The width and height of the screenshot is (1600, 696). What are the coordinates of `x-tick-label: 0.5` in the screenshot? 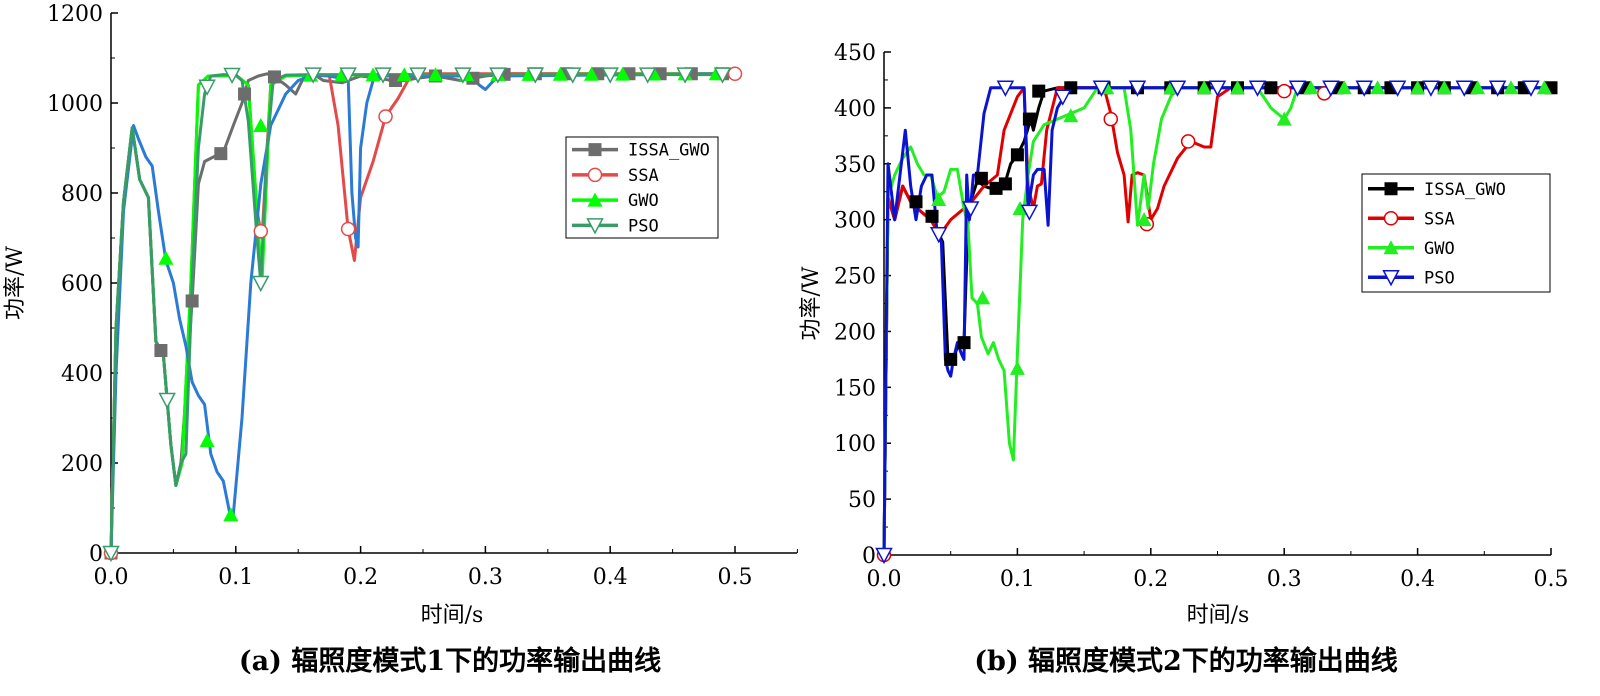 It's located at (1551, 579).